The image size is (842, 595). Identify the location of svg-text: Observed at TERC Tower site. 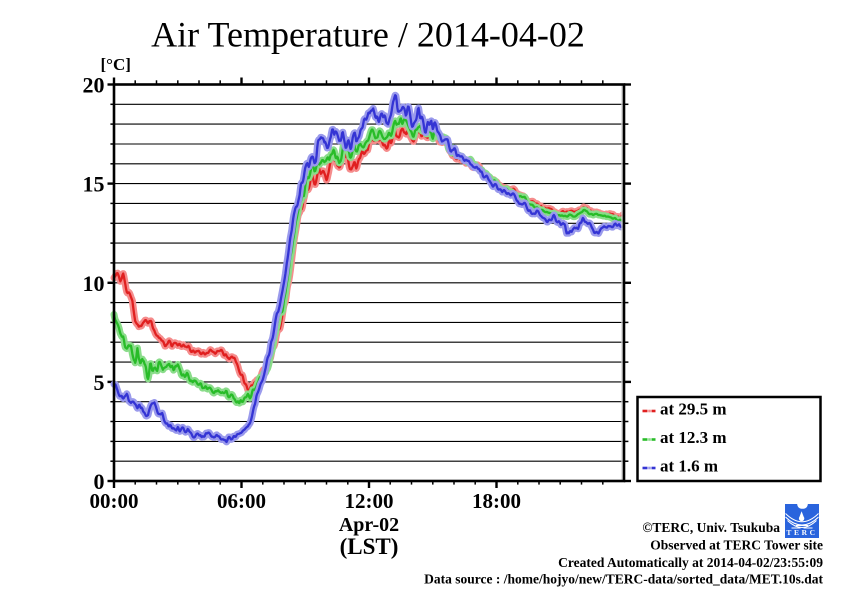
(736, 545).